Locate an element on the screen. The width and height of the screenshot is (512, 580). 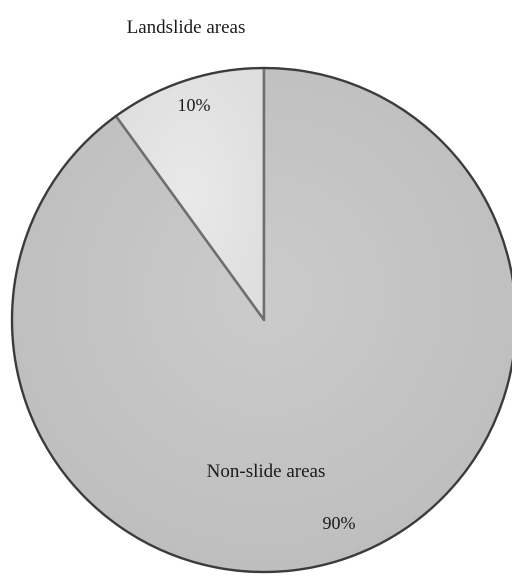
category-label-nonslide: Non-slide areas is located at coordinates (266, 471).